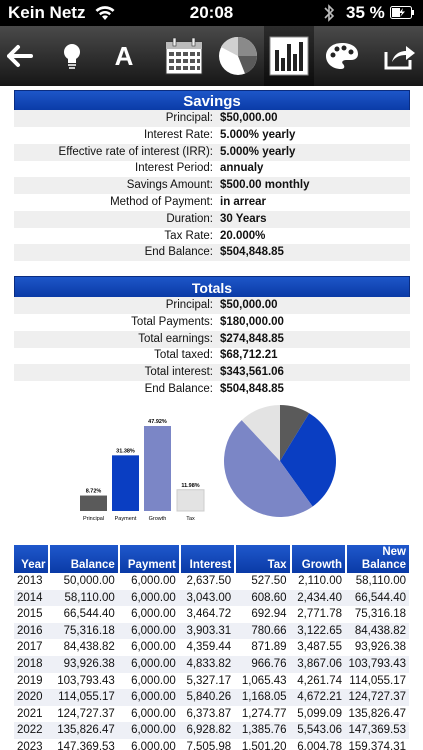 Image resolution: width=423 pixels, height=750 pixels. Describe the element at coordinates (206, 697) in the screenshot. I see `table-cell: 5,840.26` at that location.